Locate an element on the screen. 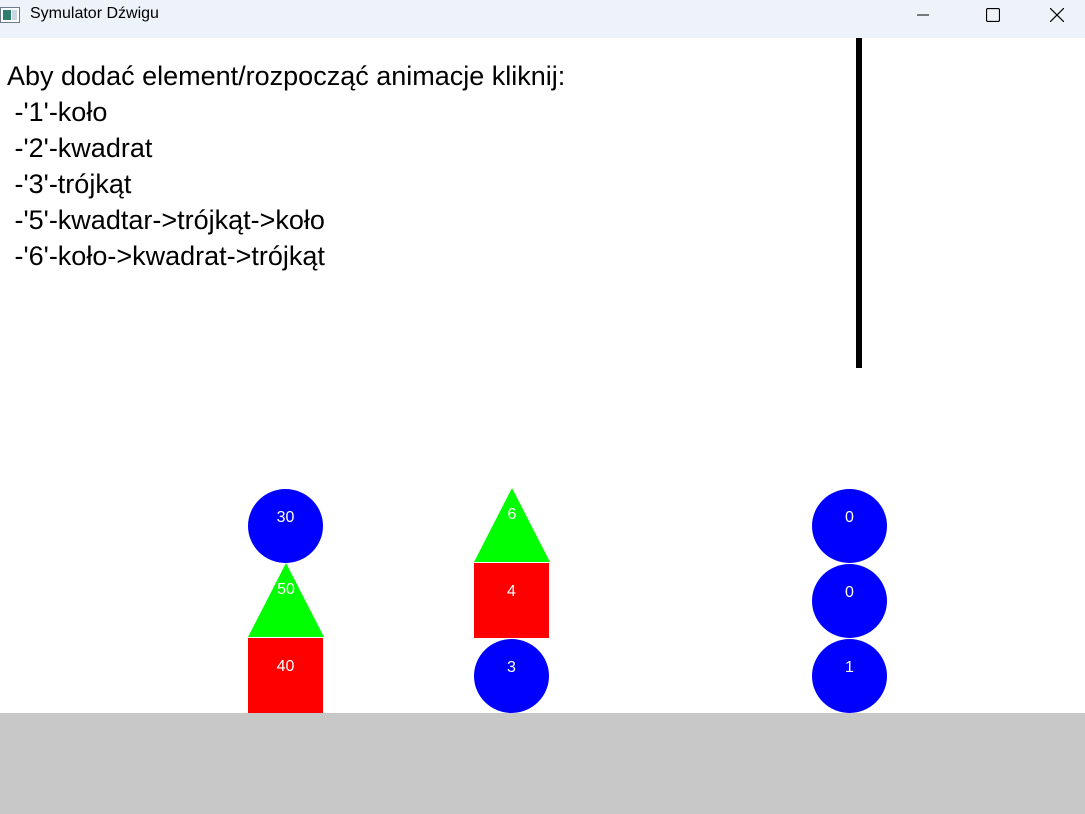 Image resolution: width=1085 pixels, height=814 pixels. square-element: 40 is located at coordinates (285, 675).